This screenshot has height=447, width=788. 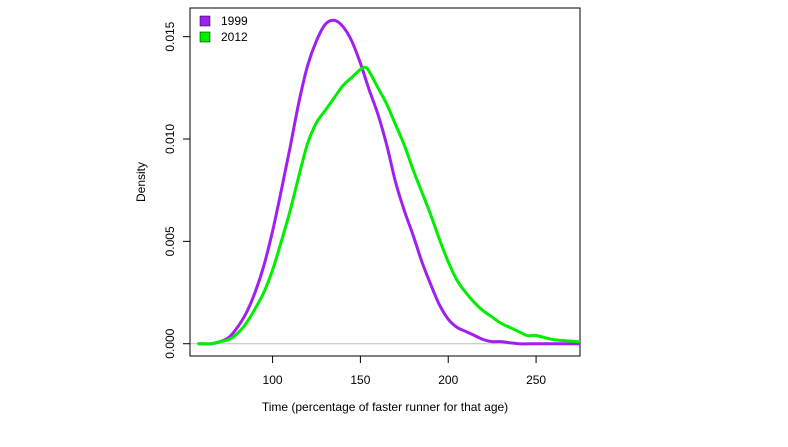 I want to click on y-tick-label: 0.000, so click(x=170, y=343).